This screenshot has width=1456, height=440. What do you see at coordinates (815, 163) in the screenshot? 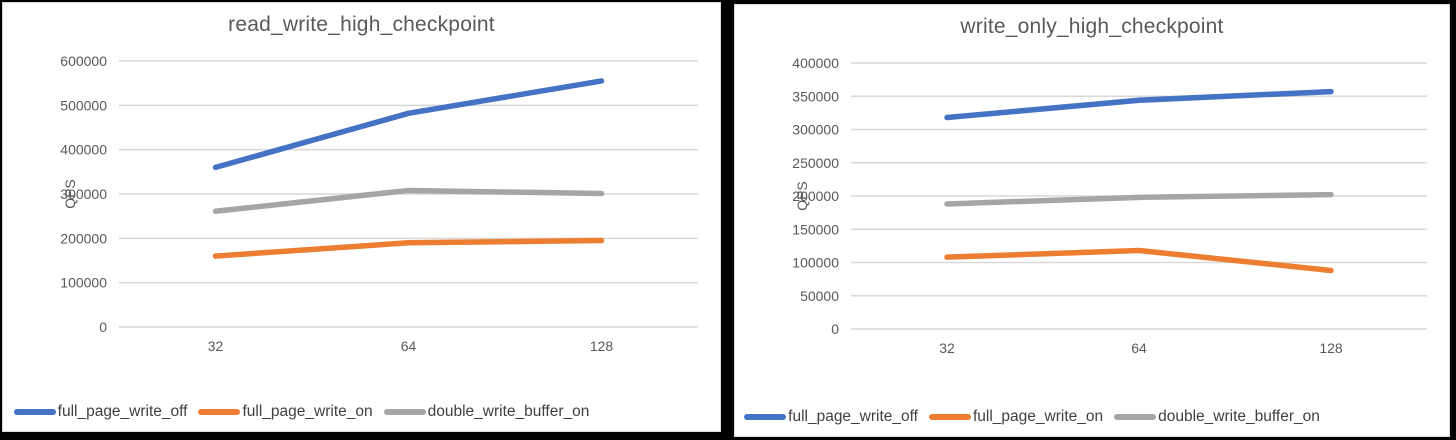
I see `y-axis-tick-label: 250000` at bounding box center [815, 163].